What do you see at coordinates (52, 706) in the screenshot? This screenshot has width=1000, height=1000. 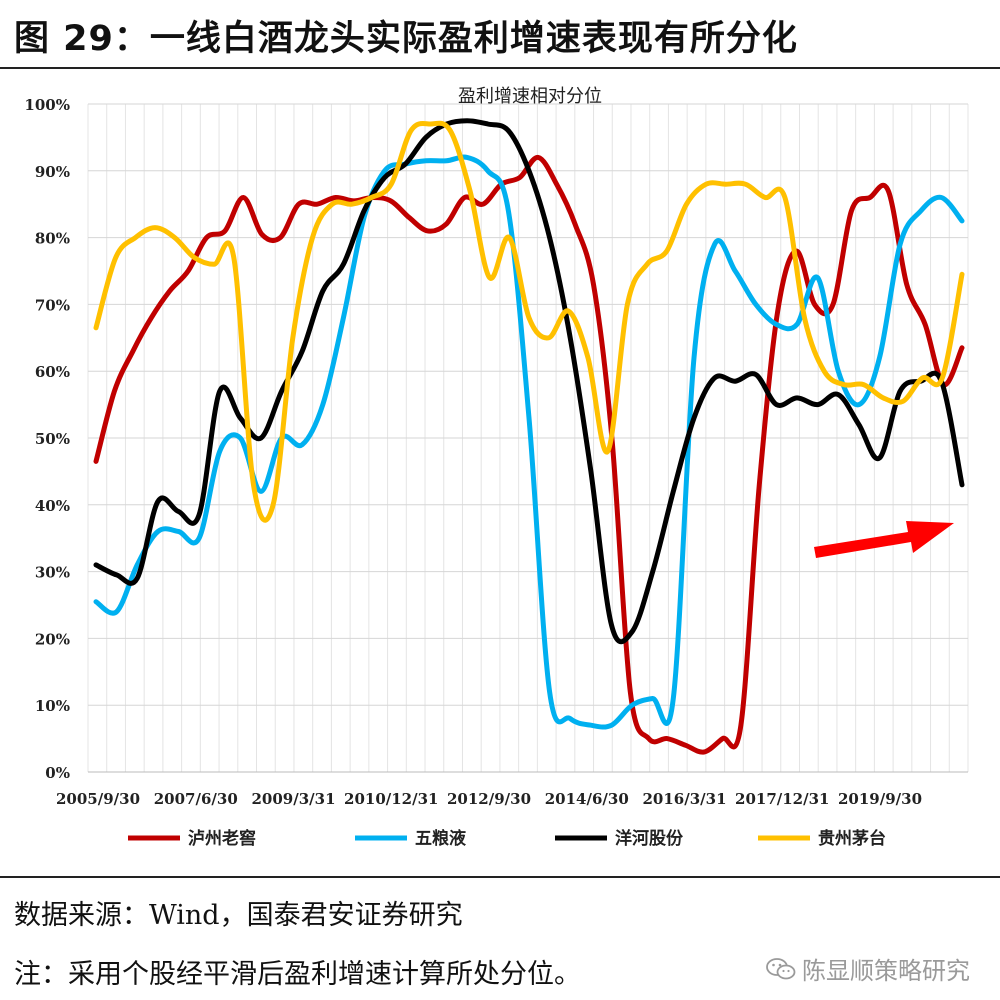 I see `y-tick-label: 10%` at bounding box center [52, 706].